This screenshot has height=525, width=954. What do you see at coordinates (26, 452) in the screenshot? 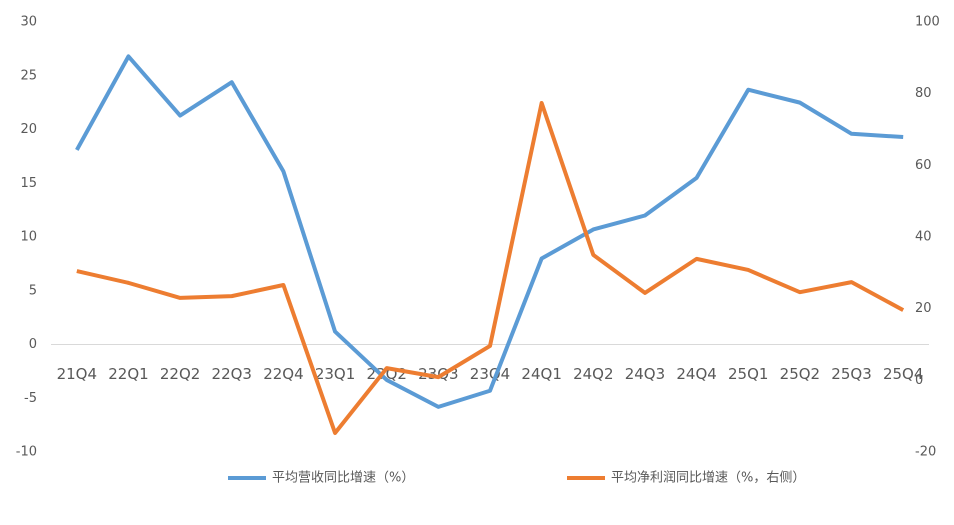
I see `y-tick-label: -10` at bounding box center [26, 452].